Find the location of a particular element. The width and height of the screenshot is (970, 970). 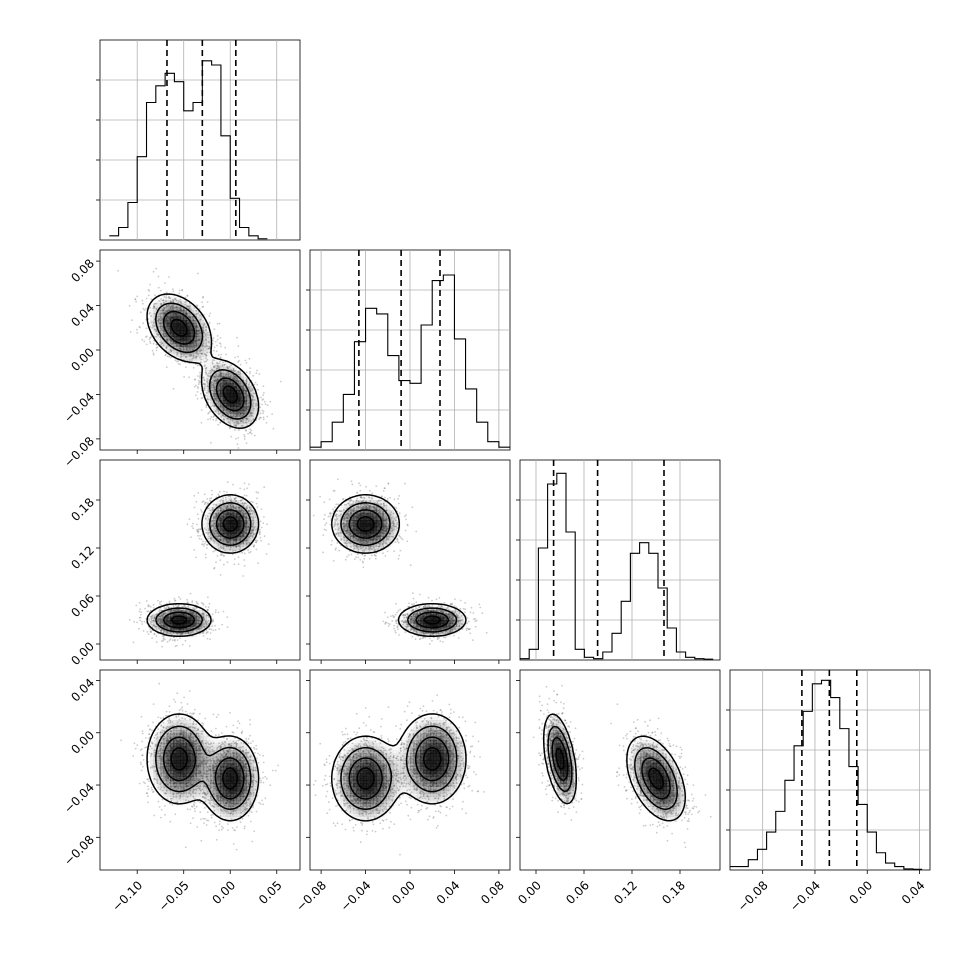

scatter-point-1-0-1997 is located at coordinates (224, 365).